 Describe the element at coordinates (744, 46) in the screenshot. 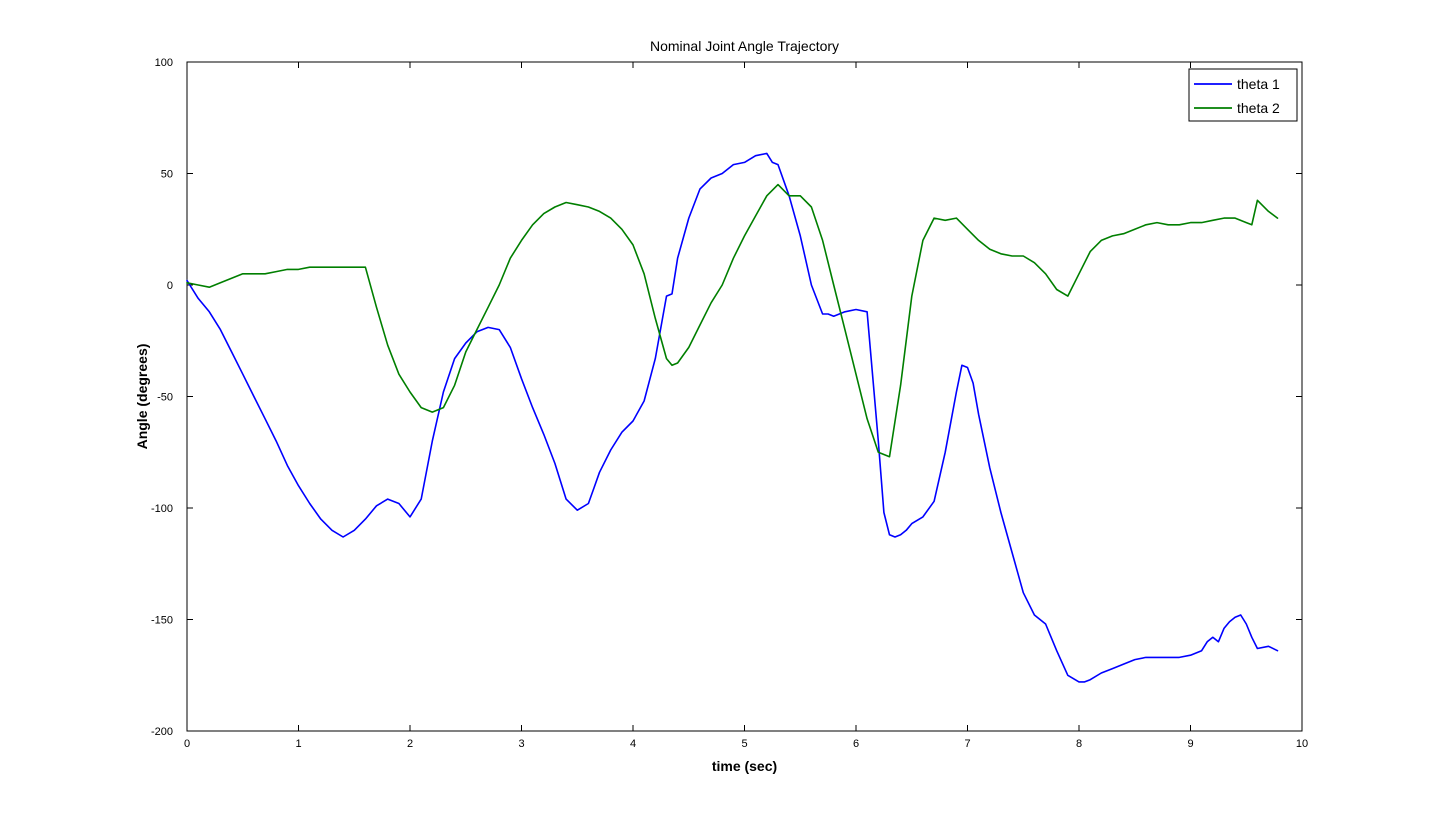

I see `chart-title: Nominal Joint Angle Trajectory` at that location.